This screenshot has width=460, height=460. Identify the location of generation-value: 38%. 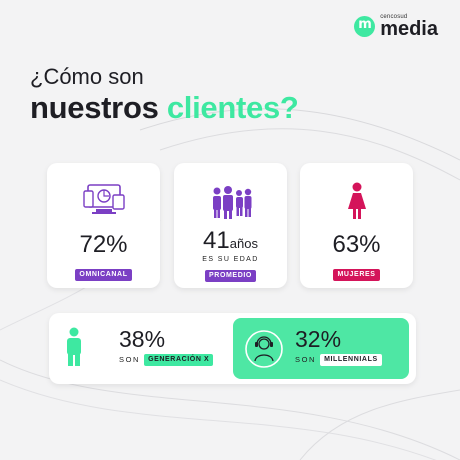
(142, 339).